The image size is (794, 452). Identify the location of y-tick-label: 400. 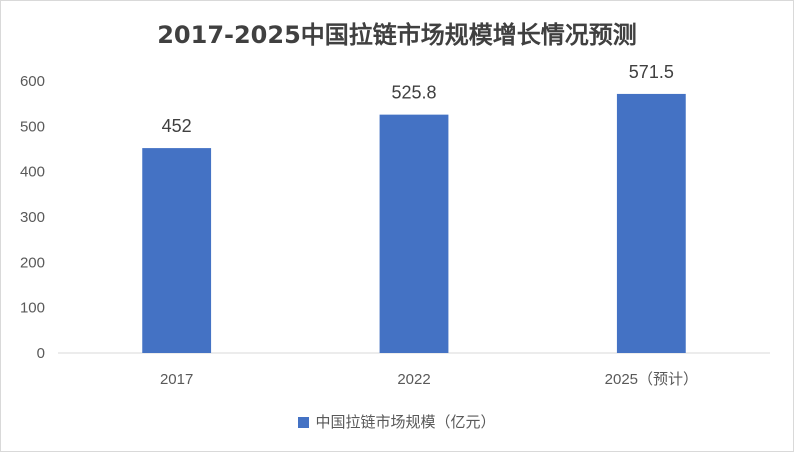
(32, 172).